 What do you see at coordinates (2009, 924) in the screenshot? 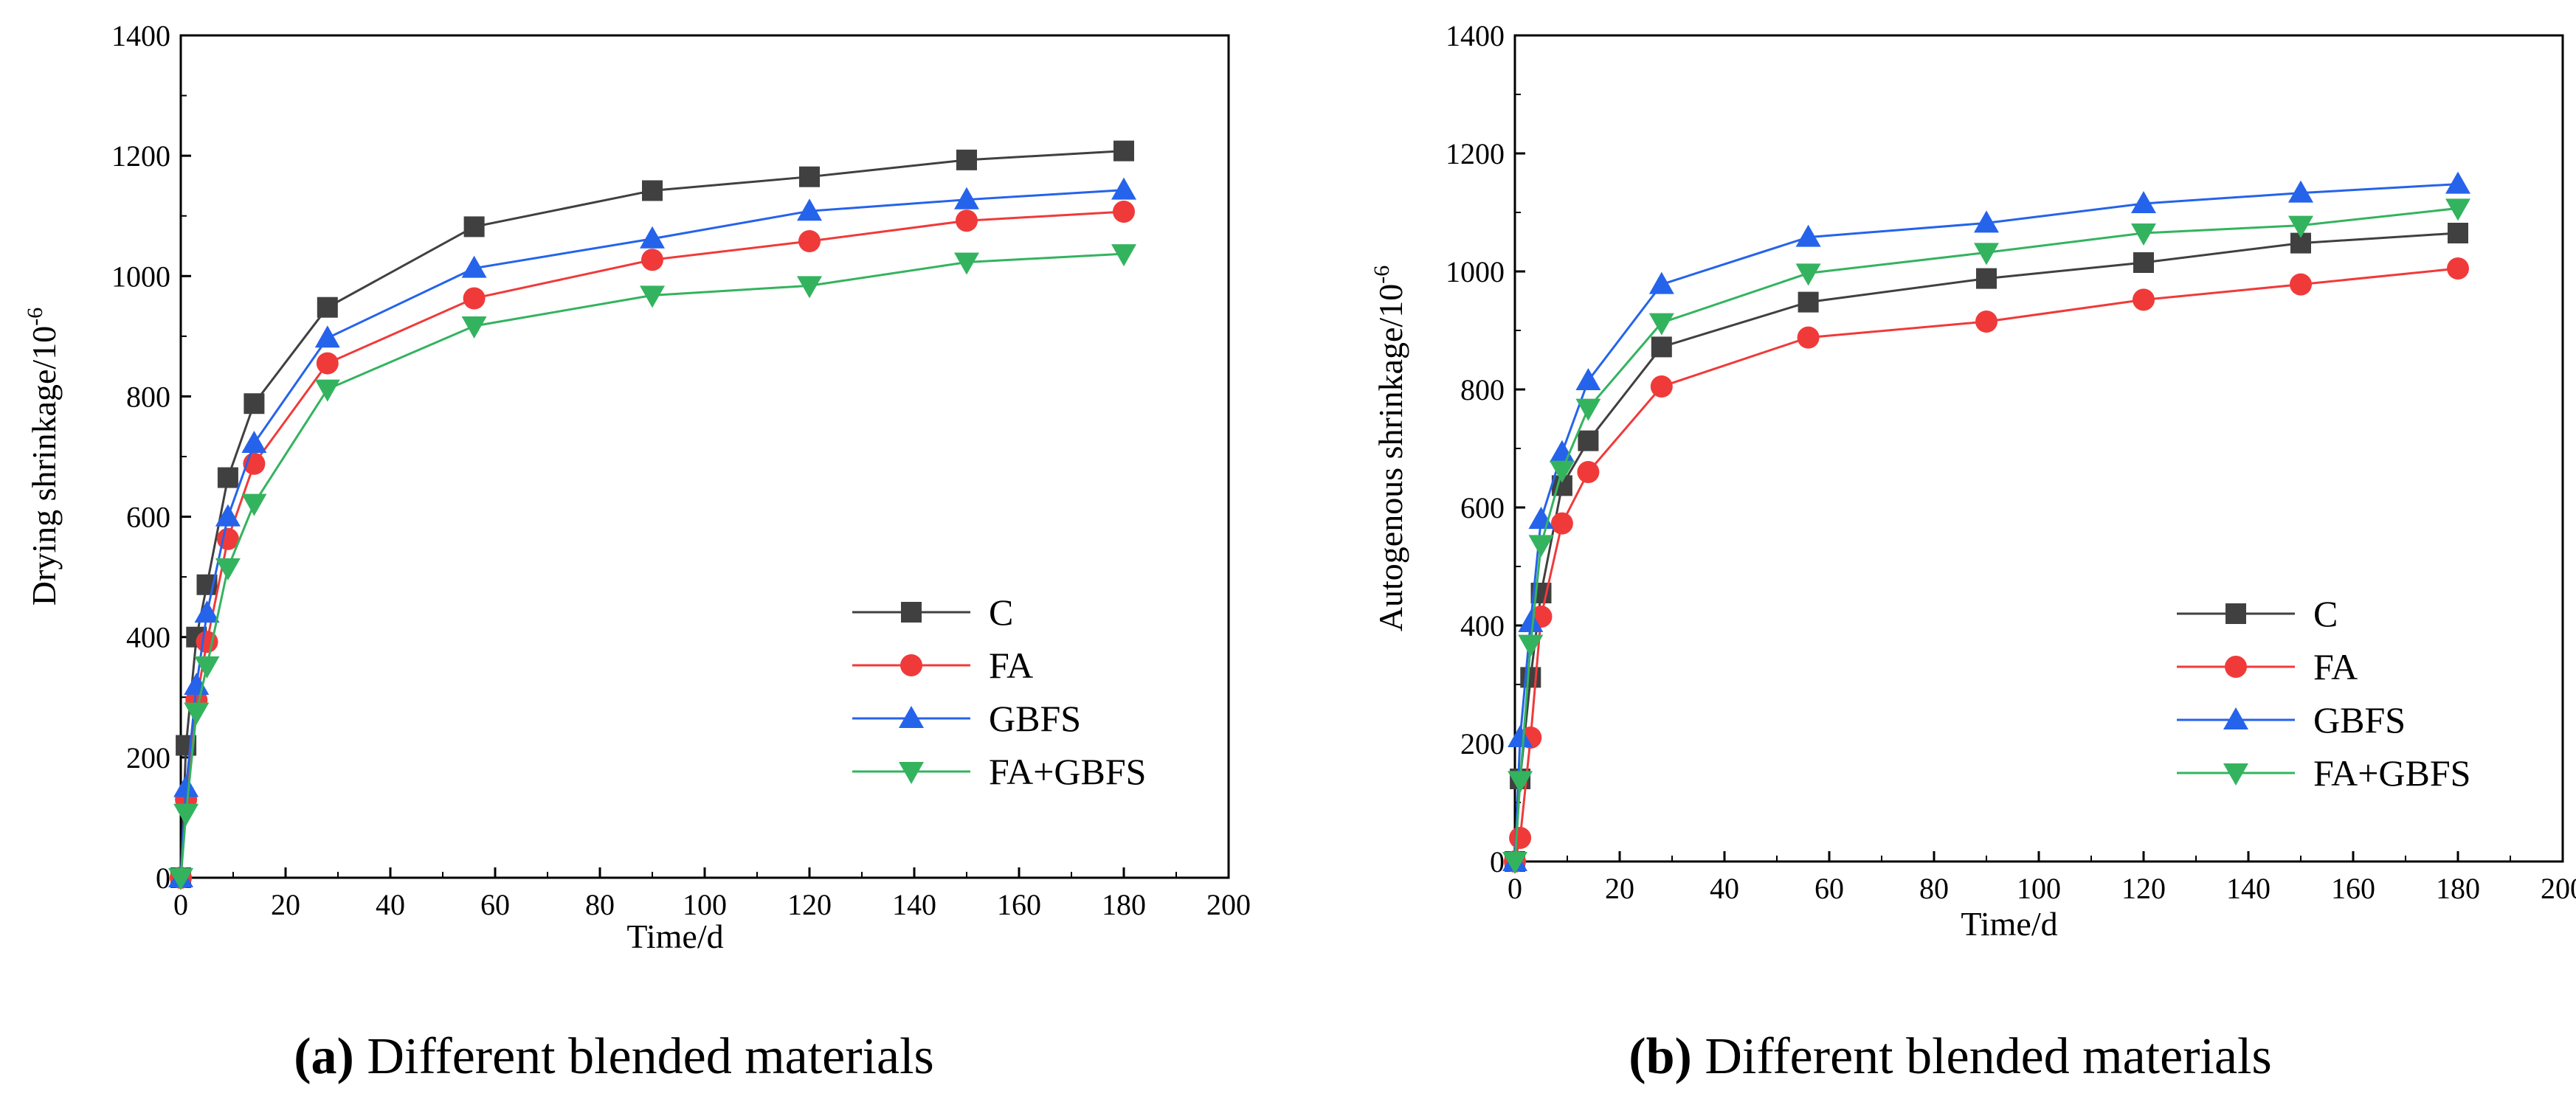
I see `chart-b-x-axis-label: Time/d` at bounding box center [2009, 924].